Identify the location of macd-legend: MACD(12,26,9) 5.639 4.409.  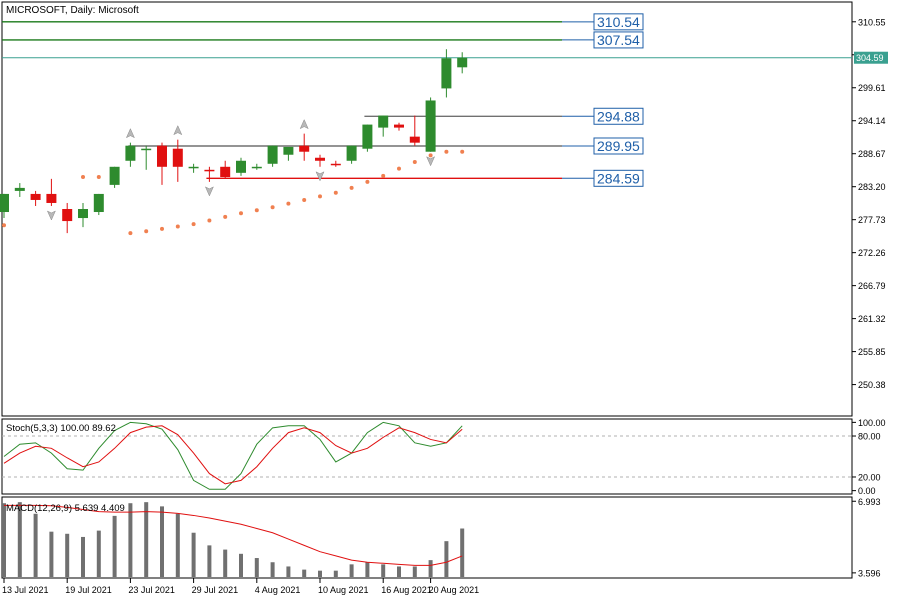
(65, 508).